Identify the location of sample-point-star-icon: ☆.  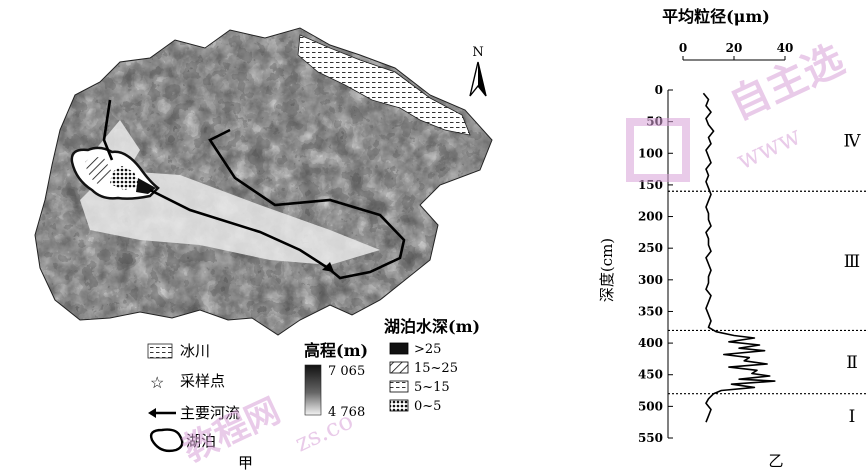
(157, 382).